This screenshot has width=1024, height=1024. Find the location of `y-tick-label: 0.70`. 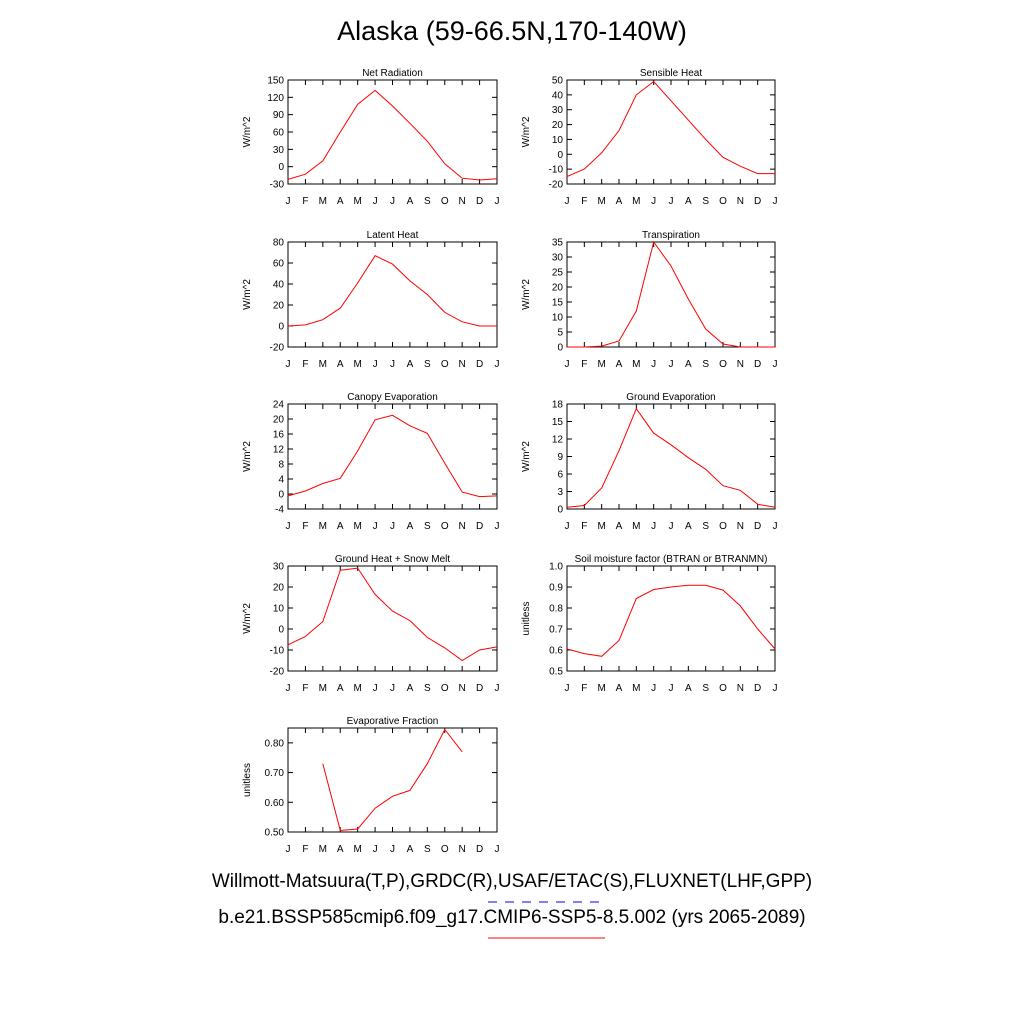

y-tick-label: 0.70 is located at coordinates (275, 773).